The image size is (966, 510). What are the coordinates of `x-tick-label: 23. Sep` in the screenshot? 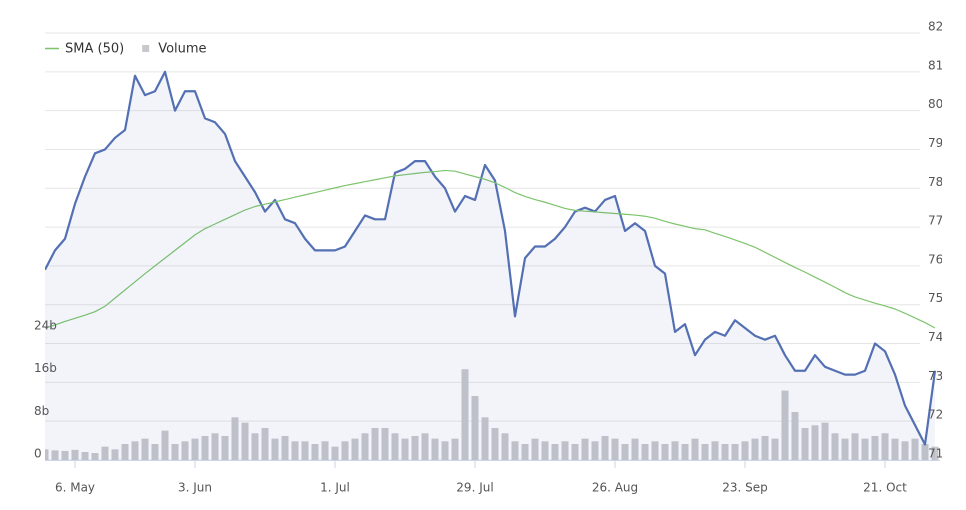 It's located at (745, 488).